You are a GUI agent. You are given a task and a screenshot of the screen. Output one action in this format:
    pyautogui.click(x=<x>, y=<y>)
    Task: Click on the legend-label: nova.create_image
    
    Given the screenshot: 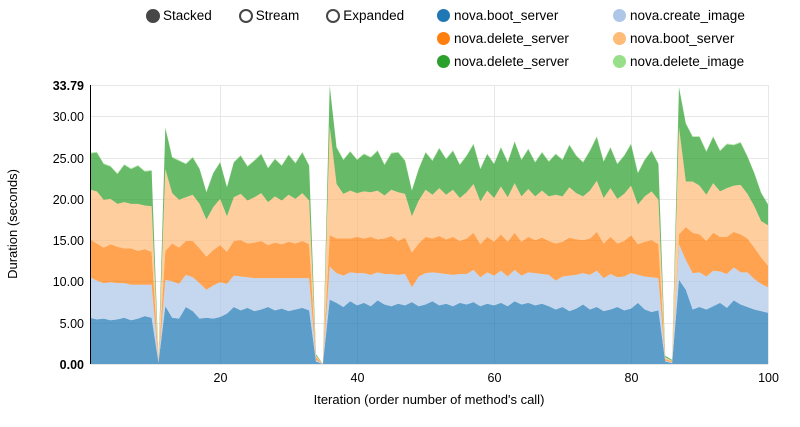 What is the action you would take?
    pyautogui.click(x=687, y=15)
    